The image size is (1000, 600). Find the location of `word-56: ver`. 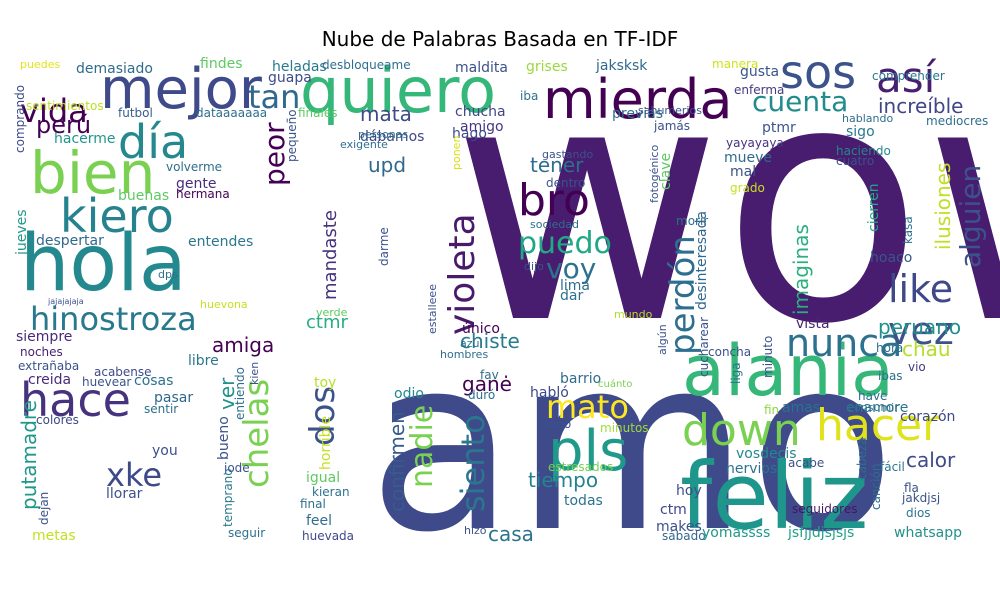

word-56: ver is located at coordinates (227, 393).